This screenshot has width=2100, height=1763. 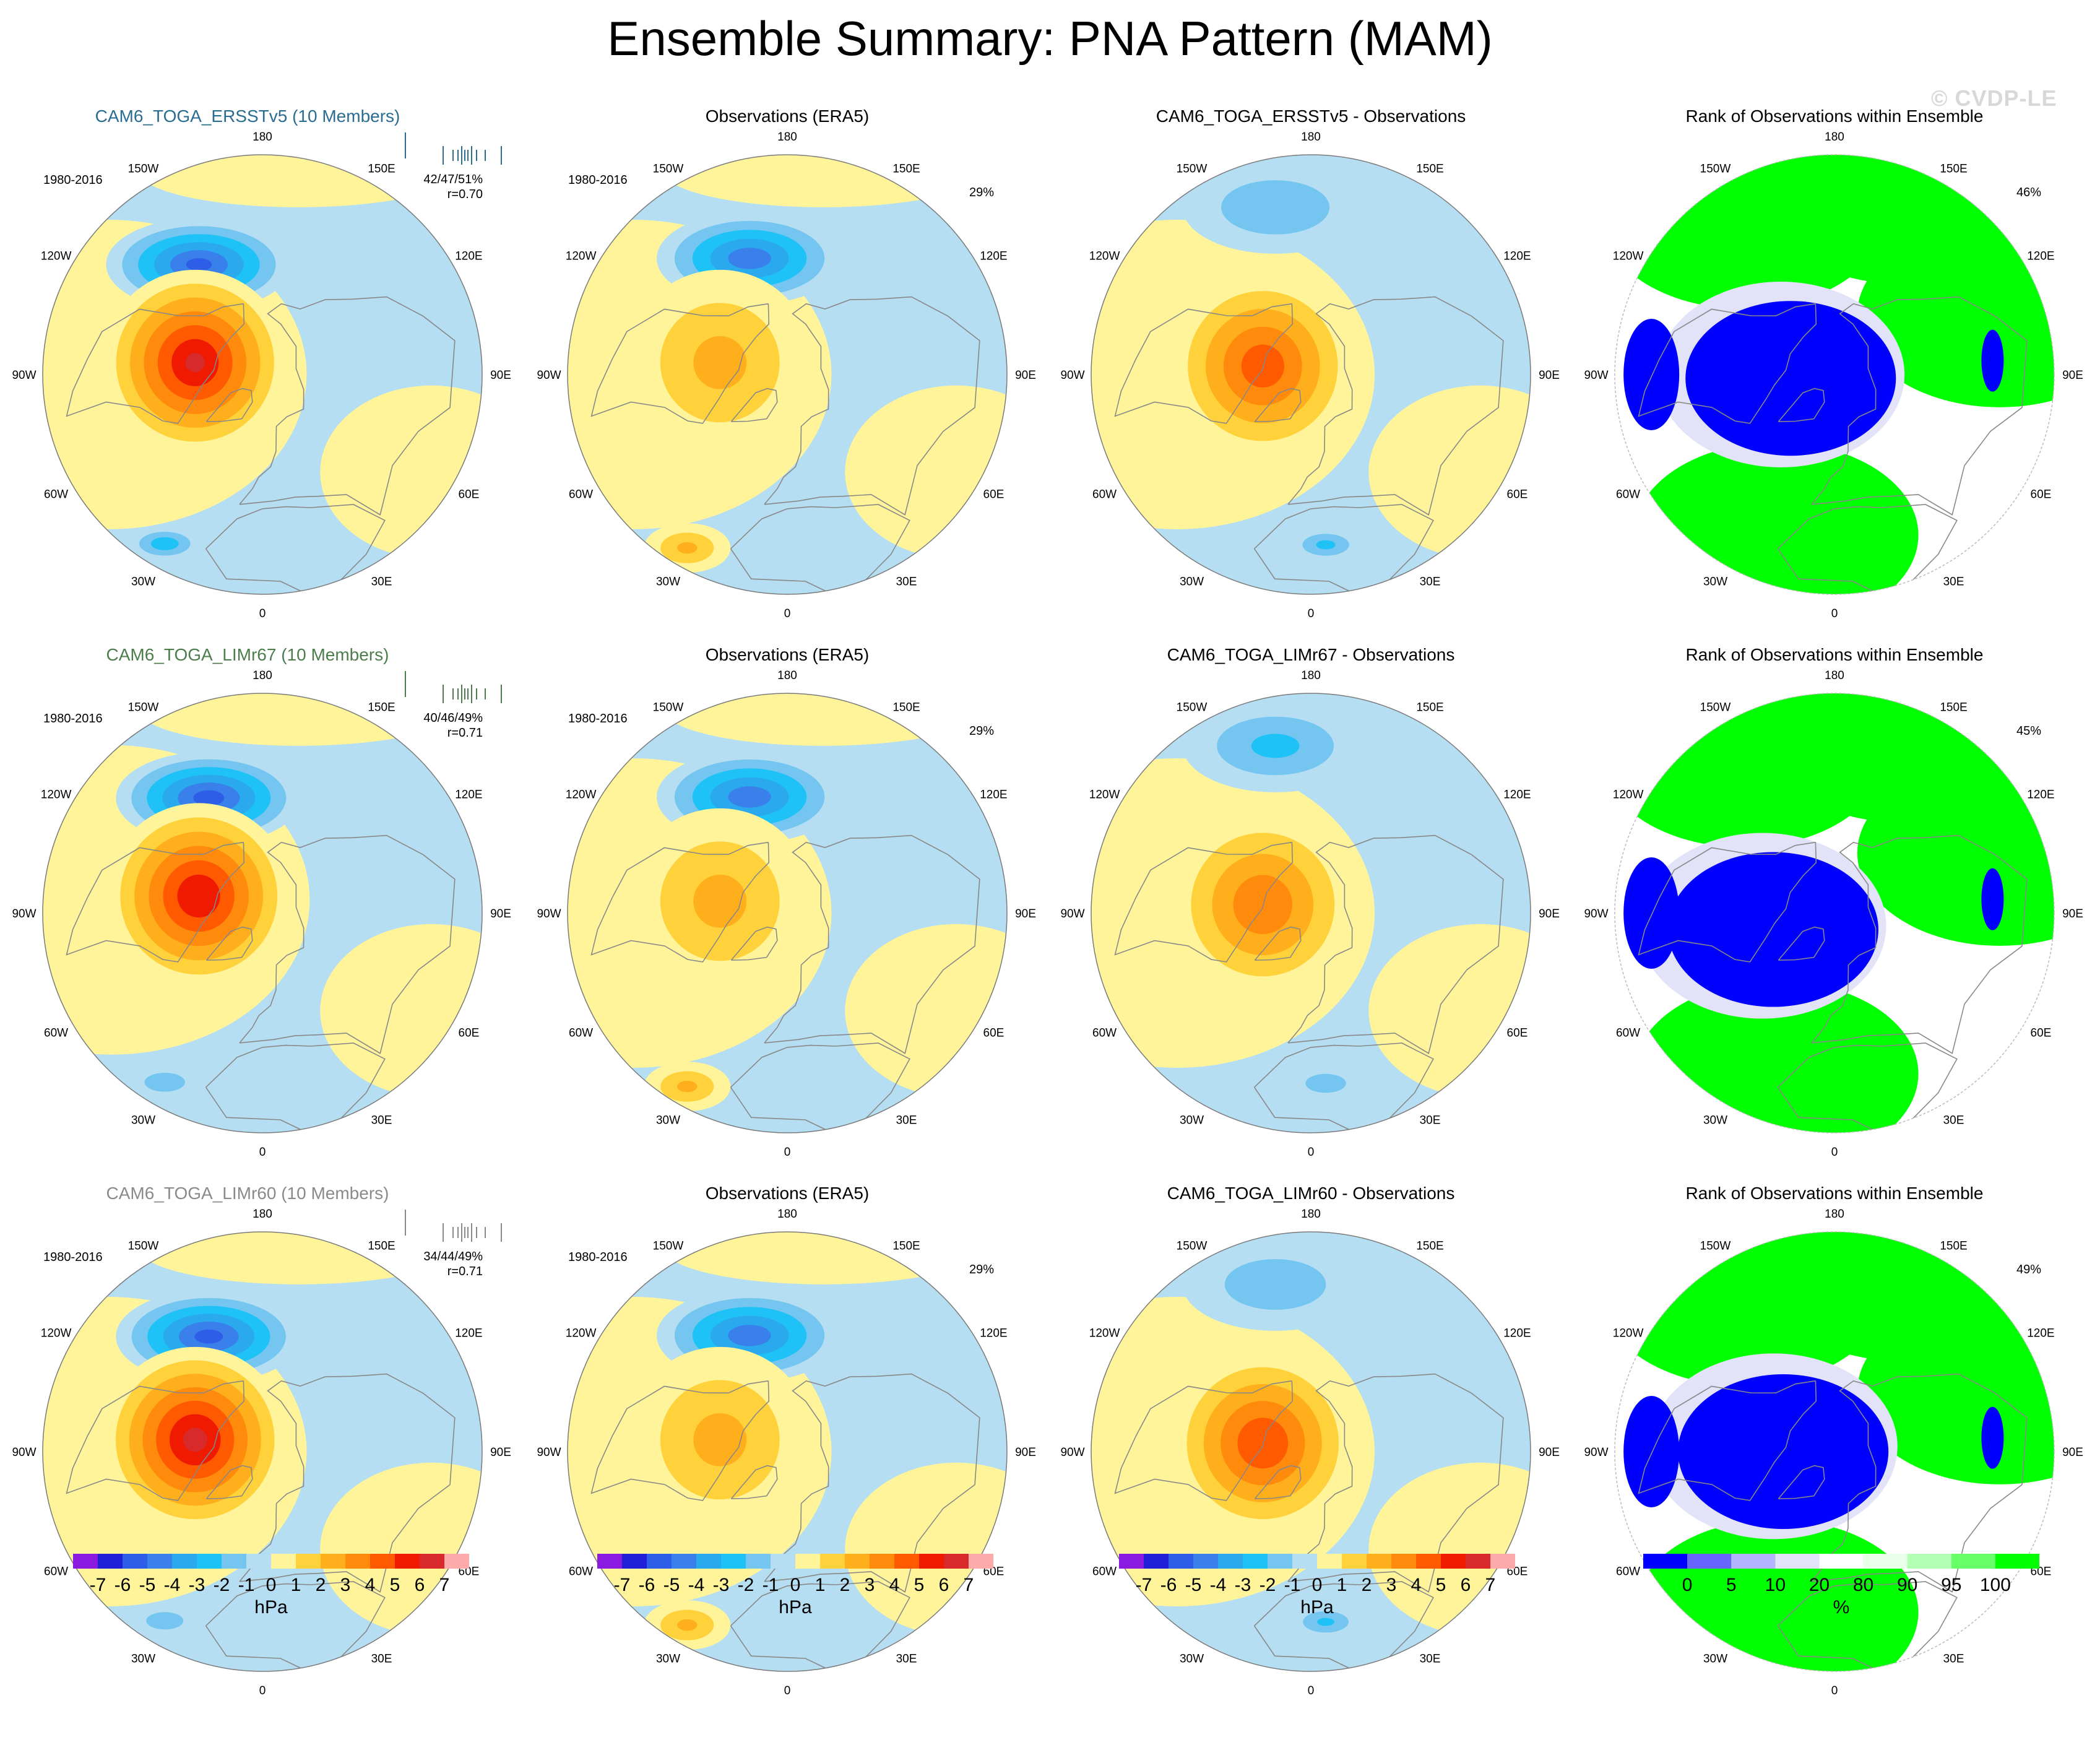 I want to click on colorbar-tick-label: 20, so click(x=1819, y=1585).